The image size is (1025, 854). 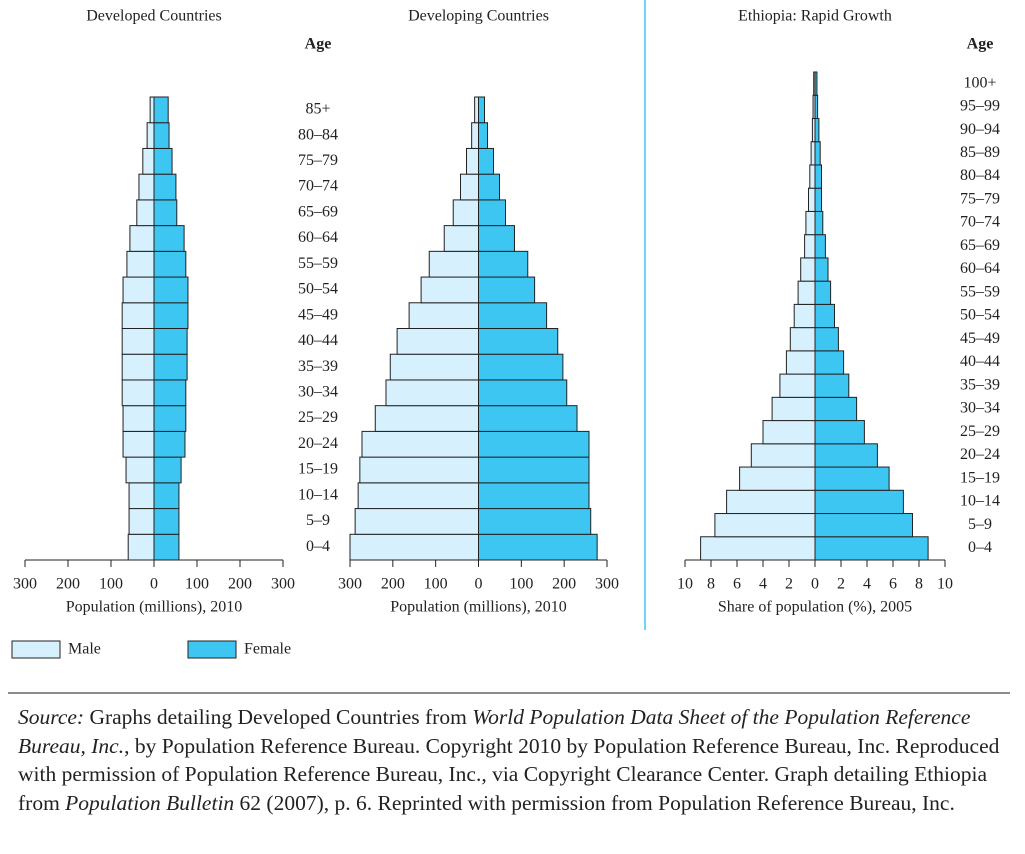 I want to click on y-tick-label: 85–89, so click(x=980, y=152).